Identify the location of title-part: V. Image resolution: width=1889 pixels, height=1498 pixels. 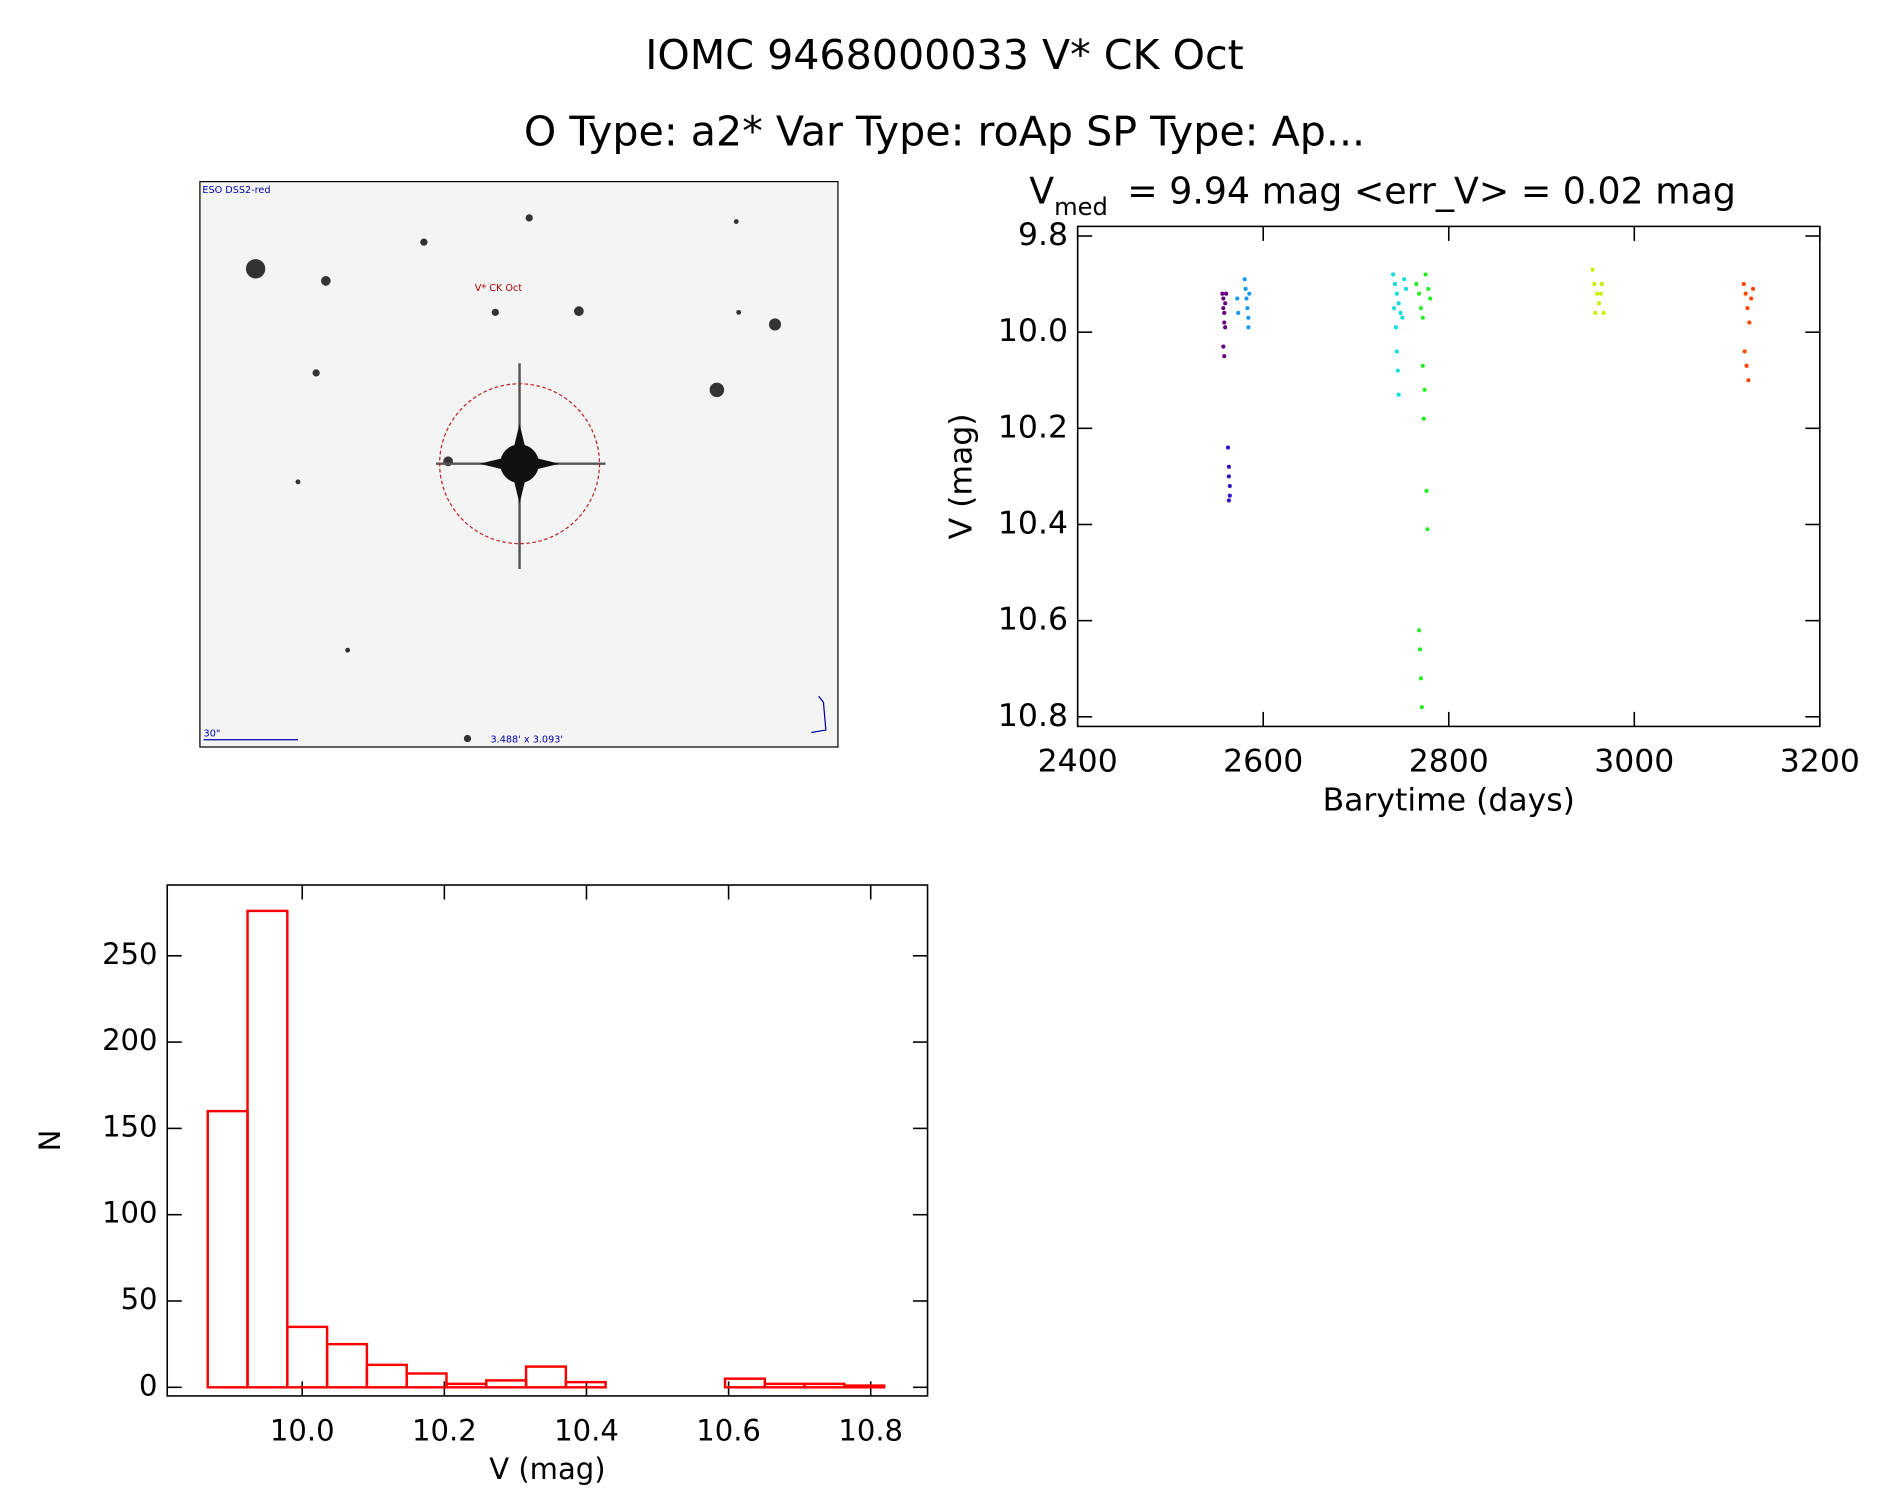
(1041, 191).